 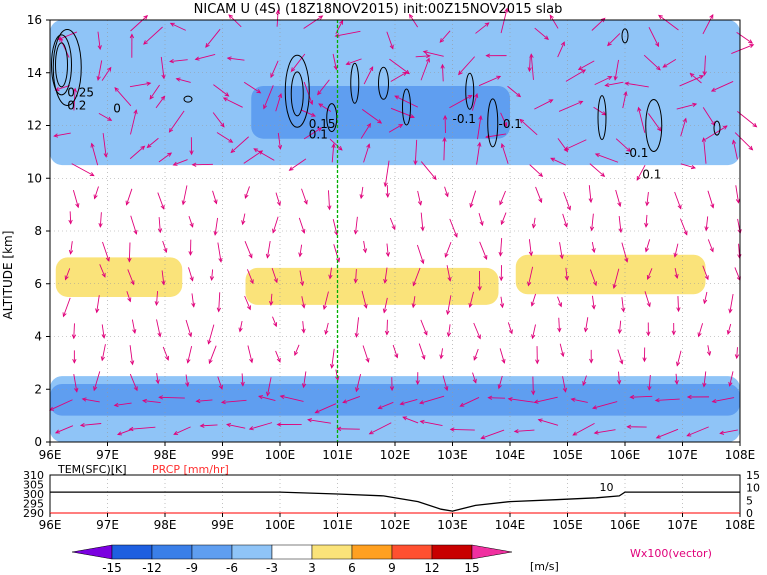 I want to click on sub-x-tick-label-6: 102E, so click(x=395, y=525).